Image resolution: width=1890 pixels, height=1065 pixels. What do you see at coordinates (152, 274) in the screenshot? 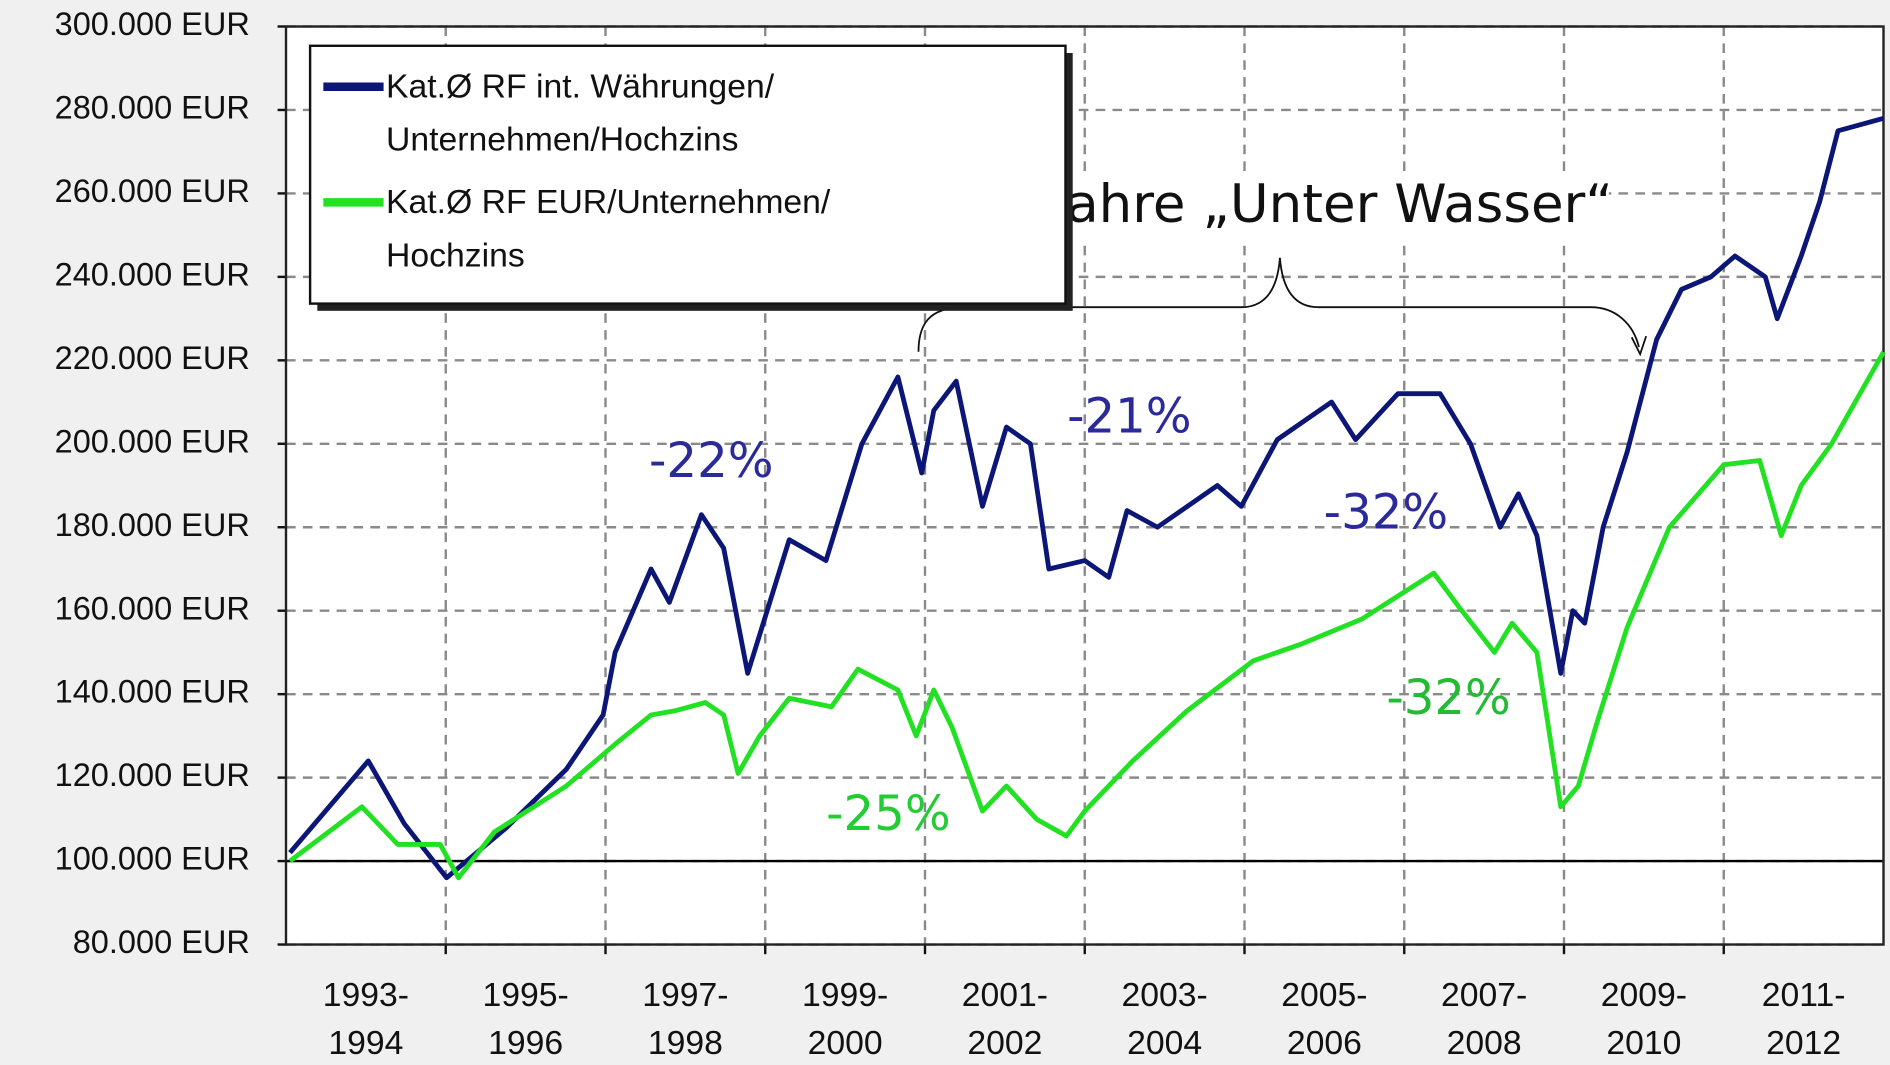
I see `y-tick-label: 240.000 EUR` at bounding box center [152, 274].